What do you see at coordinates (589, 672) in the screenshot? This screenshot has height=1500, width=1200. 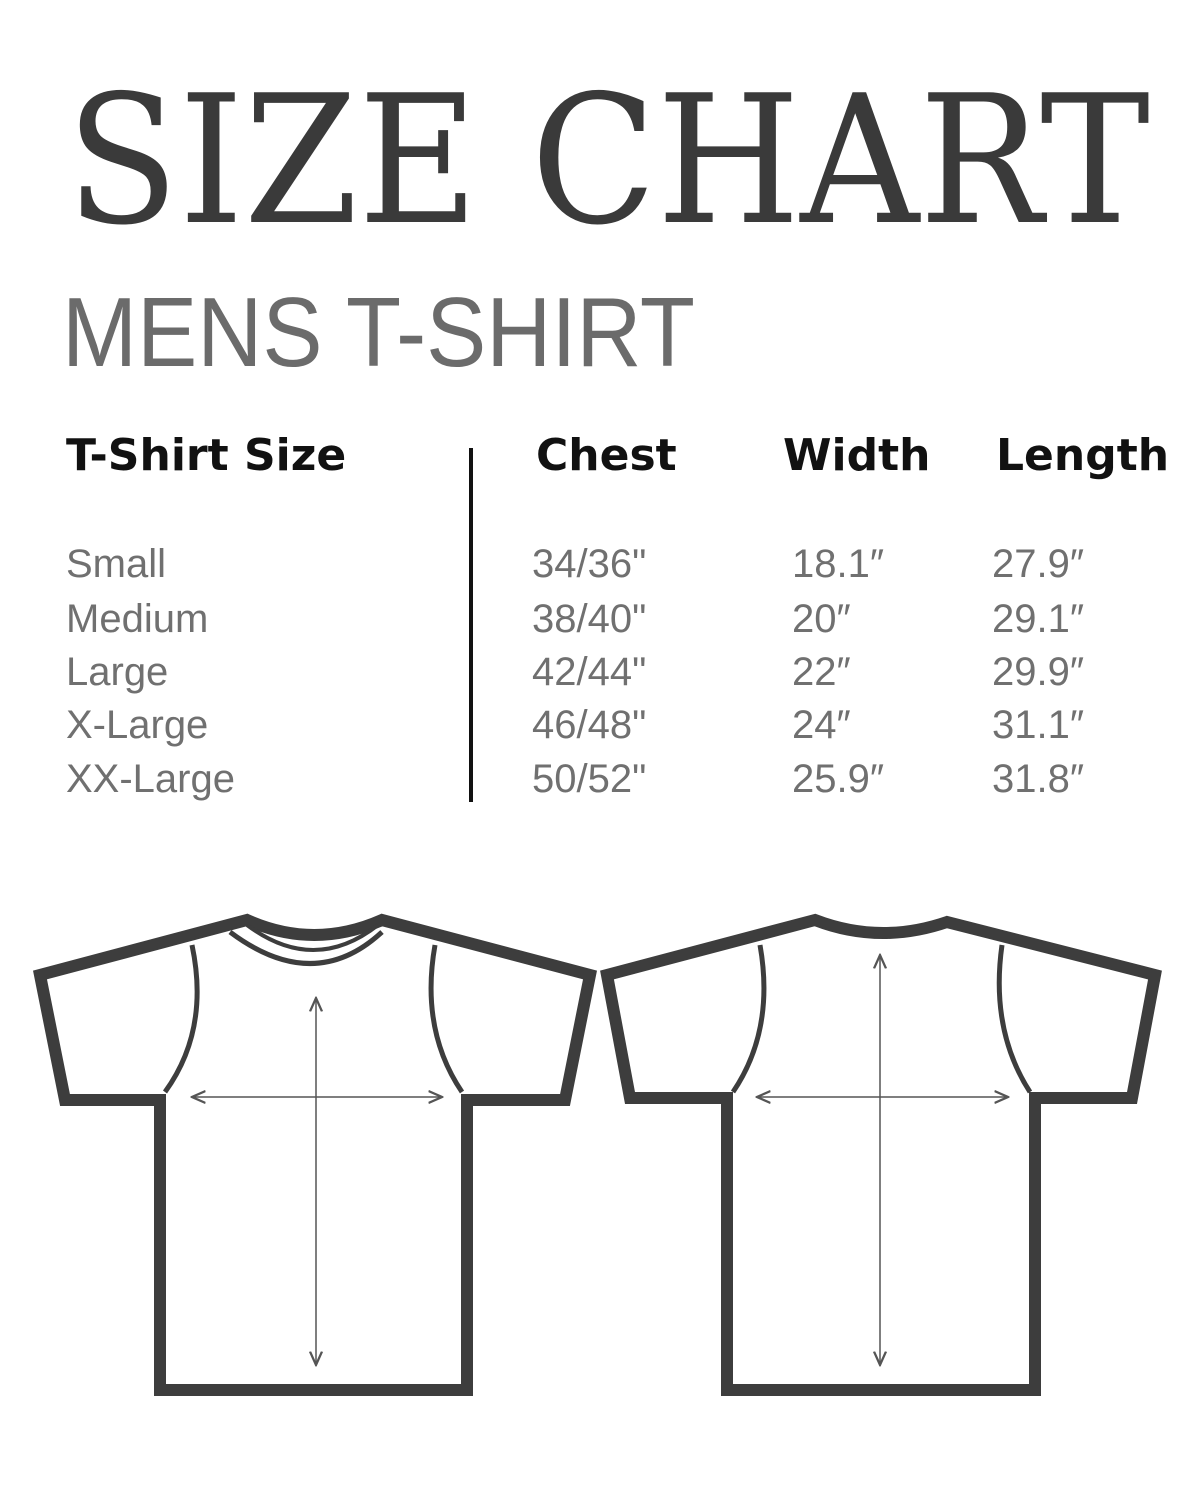 I see `cell-chest: 42/44"` at bounding box center [589, 672].